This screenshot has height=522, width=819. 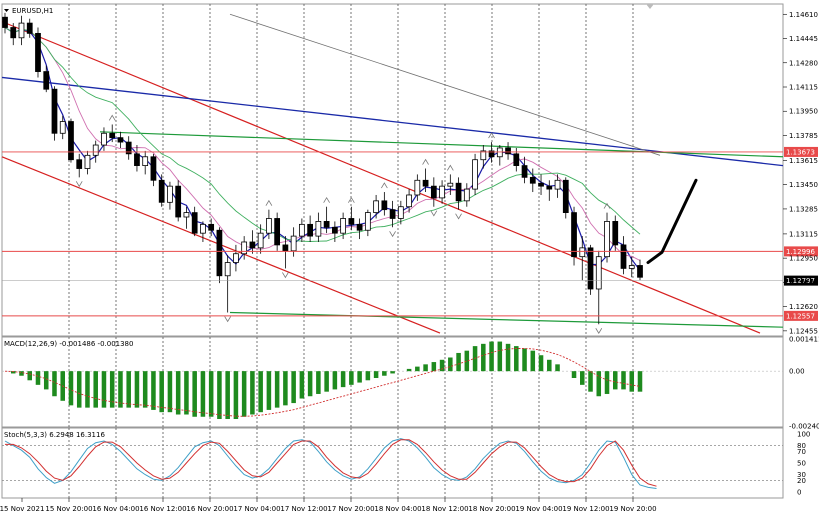 What do you see at coordinates (803, 161) in the screenshot?
I see `price-tick-label: 1.13615` at bounding box center [803, 161].